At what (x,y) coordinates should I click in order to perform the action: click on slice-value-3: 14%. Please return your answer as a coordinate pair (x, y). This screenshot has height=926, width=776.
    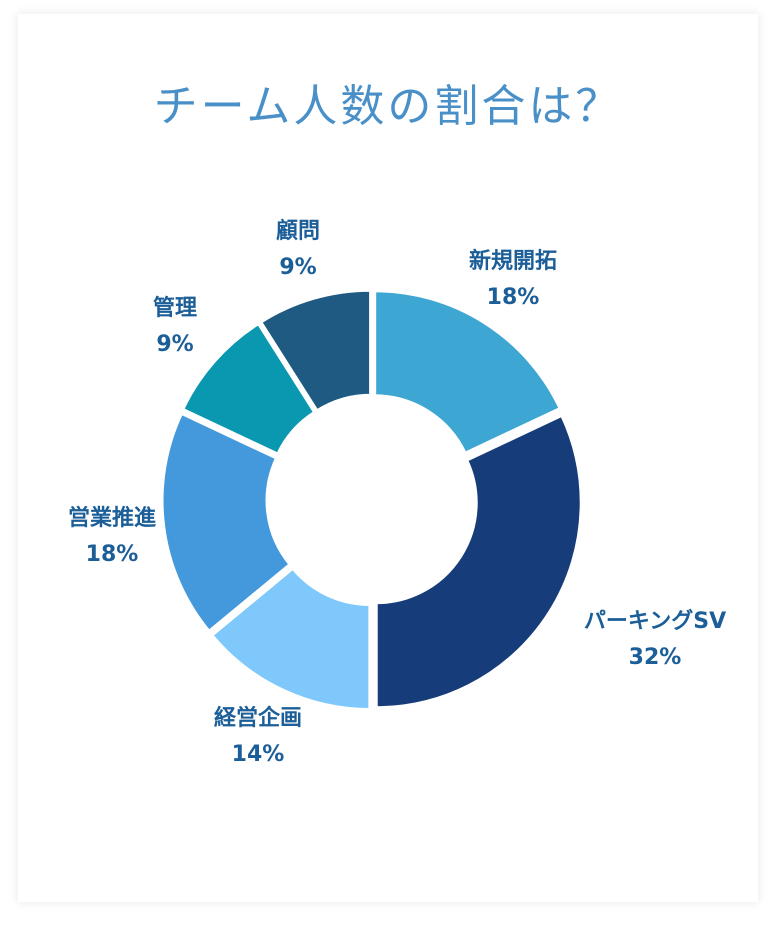
    Looking at the image, I should click on (258, 754).